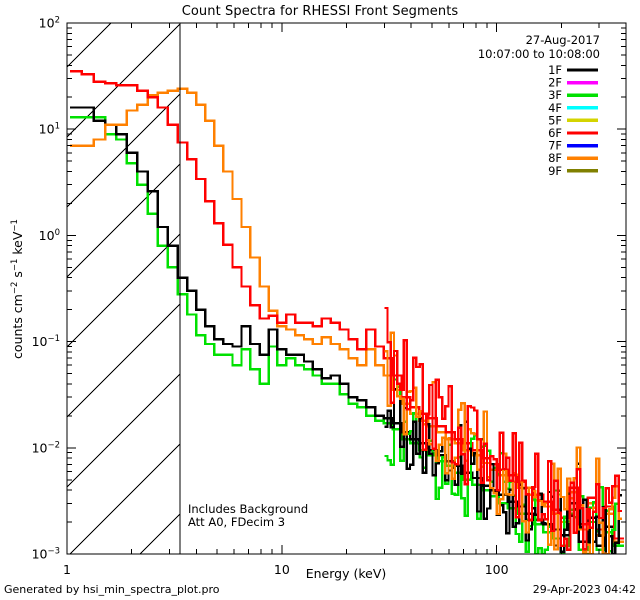 The width and height of the screenshot is (640, 600). What do you see at coordinates (320, 11) in the screenshot?
I see `page-title: Count Spectra for RHESSI Front Segments` at bounding box center [320, 11].